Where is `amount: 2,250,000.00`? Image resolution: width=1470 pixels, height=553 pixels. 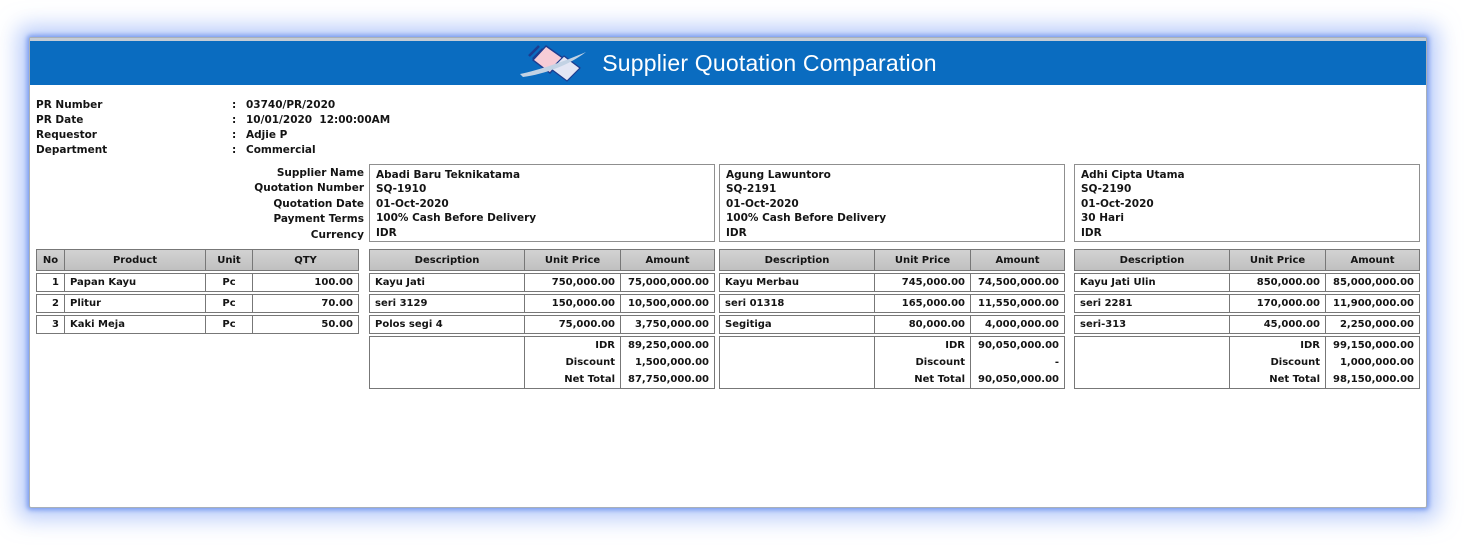
amount: 2,250,000.00 is located at coordinates (1376, 324).